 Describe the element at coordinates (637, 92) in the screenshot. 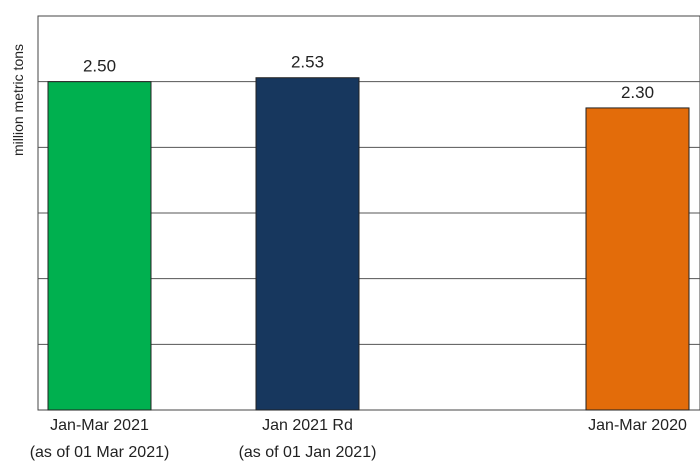

I see `bar-value-label: 2.30` at that location.